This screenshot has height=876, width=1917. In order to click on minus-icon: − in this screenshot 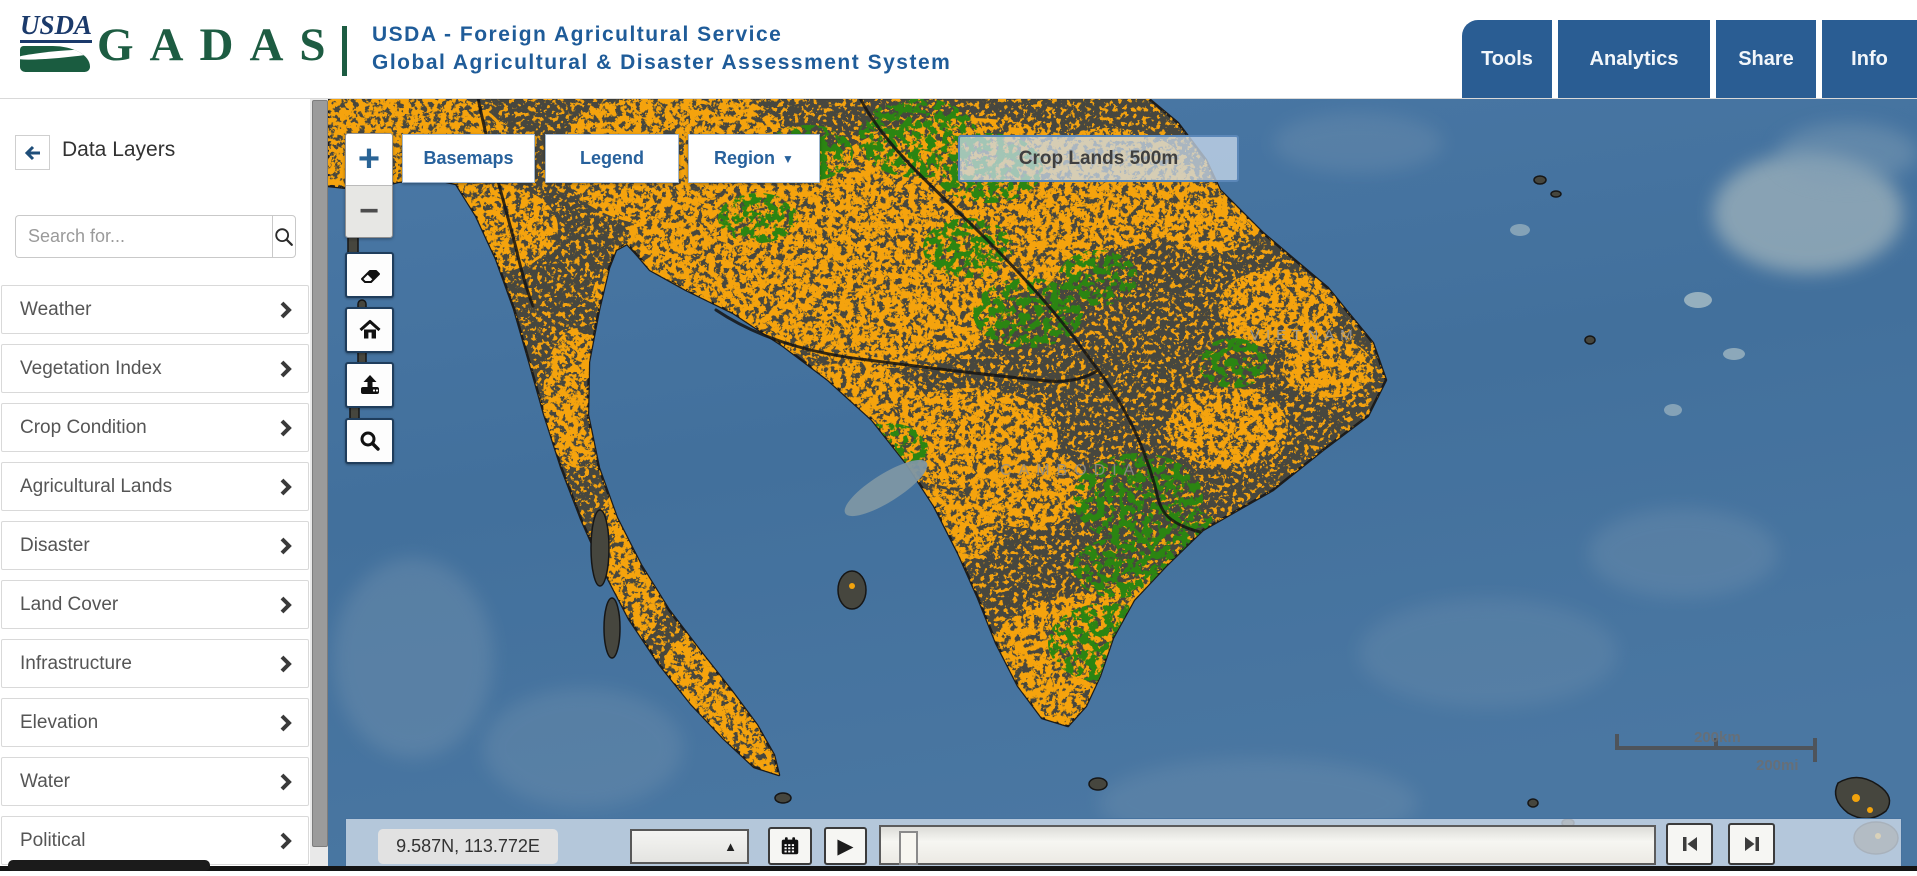, I will do `click(369, 211)`.